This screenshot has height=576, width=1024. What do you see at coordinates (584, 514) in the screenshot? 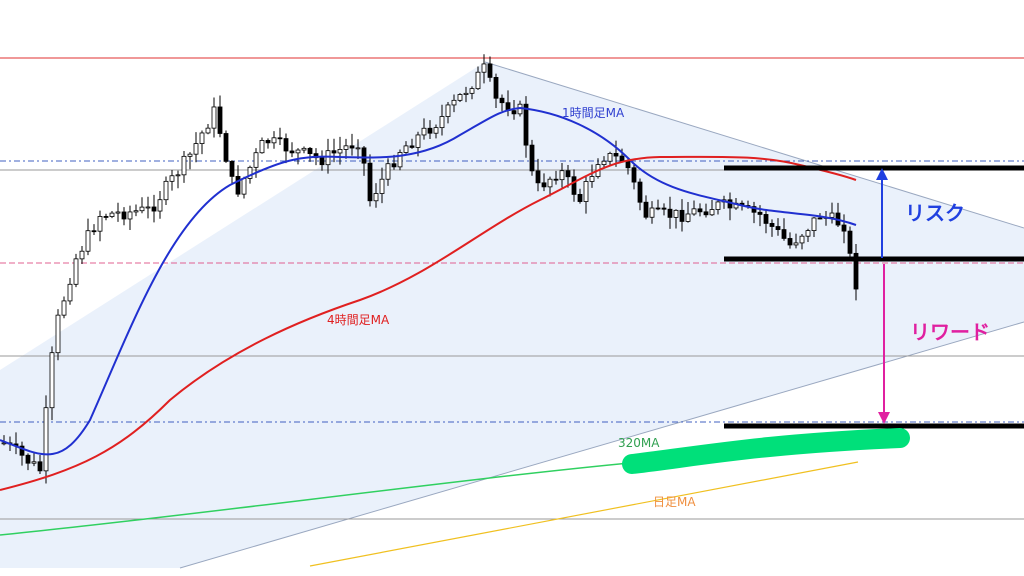
I see `ma-daily` at bounding box center [584, 514].